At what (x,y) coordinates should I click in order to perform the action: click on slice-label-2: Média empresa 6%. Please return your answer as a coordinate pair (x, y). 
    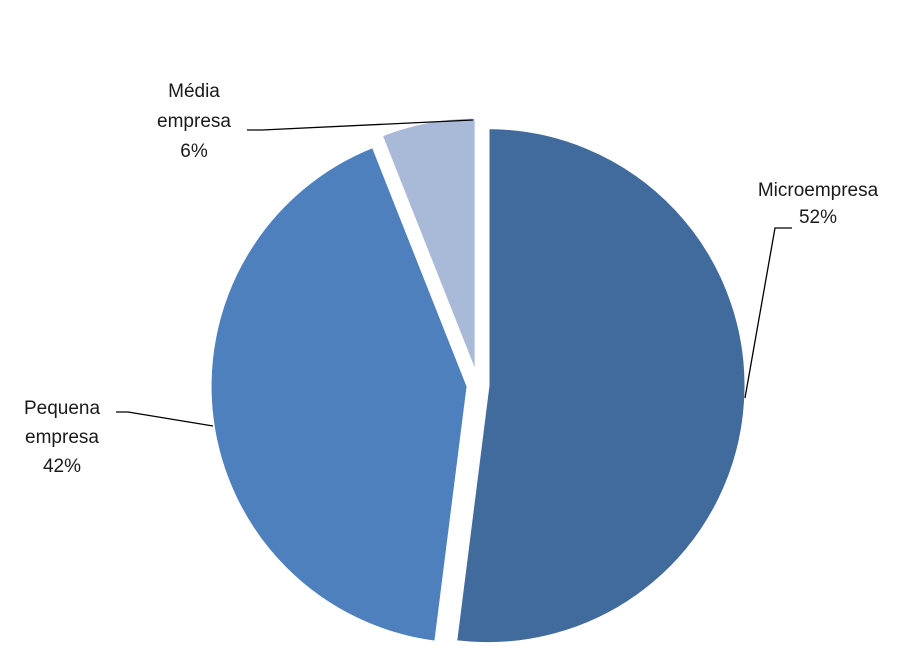
    Looking at the image, I should click on (194, 121).